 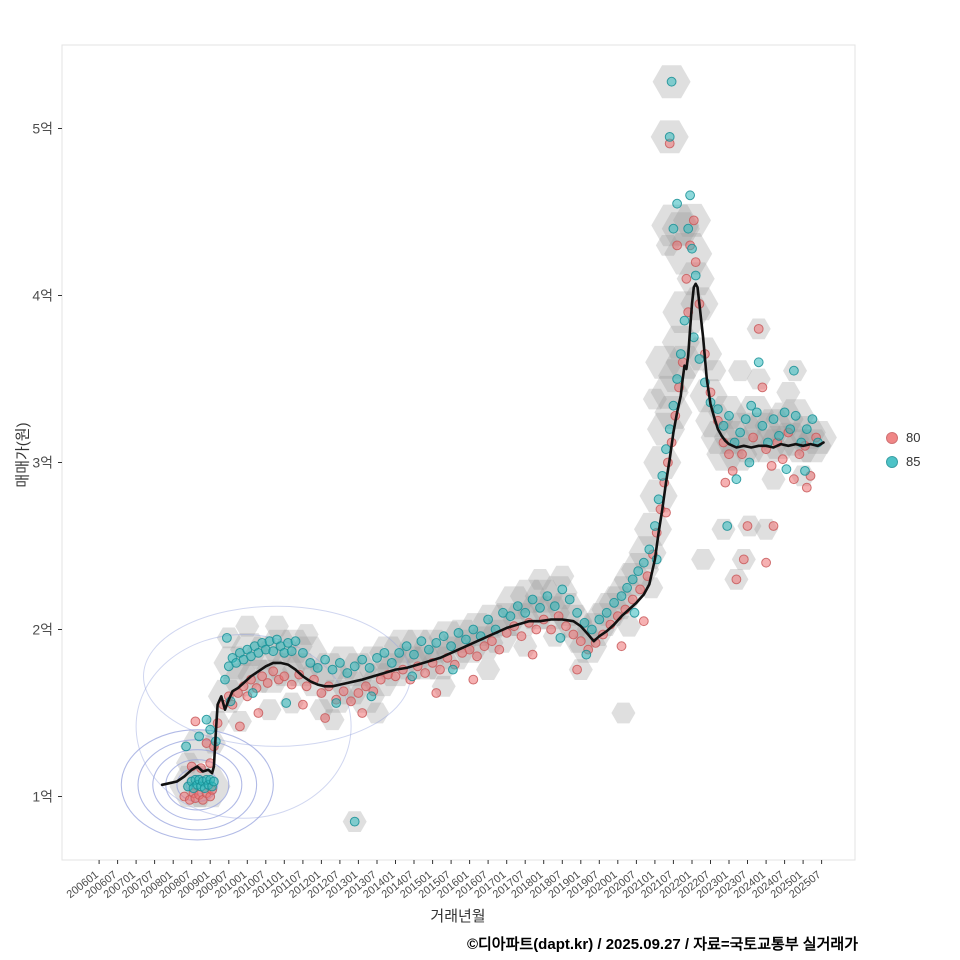 What do you see at coordinates (42, 296) in the screenshot?
I see `y-tick-label: 4억` at bounding box center [42, 296].